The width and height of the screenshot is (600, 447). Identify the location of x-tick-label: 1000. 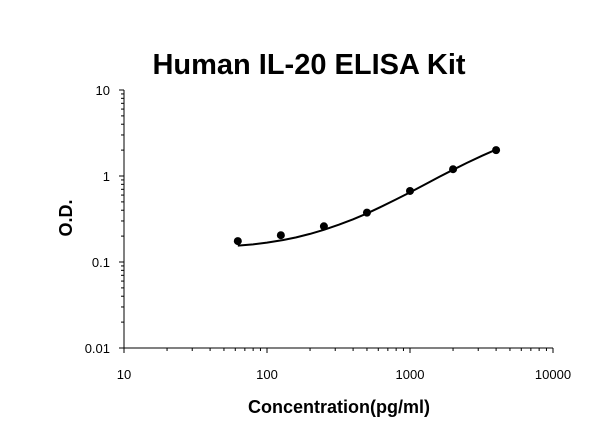
(410, 374).